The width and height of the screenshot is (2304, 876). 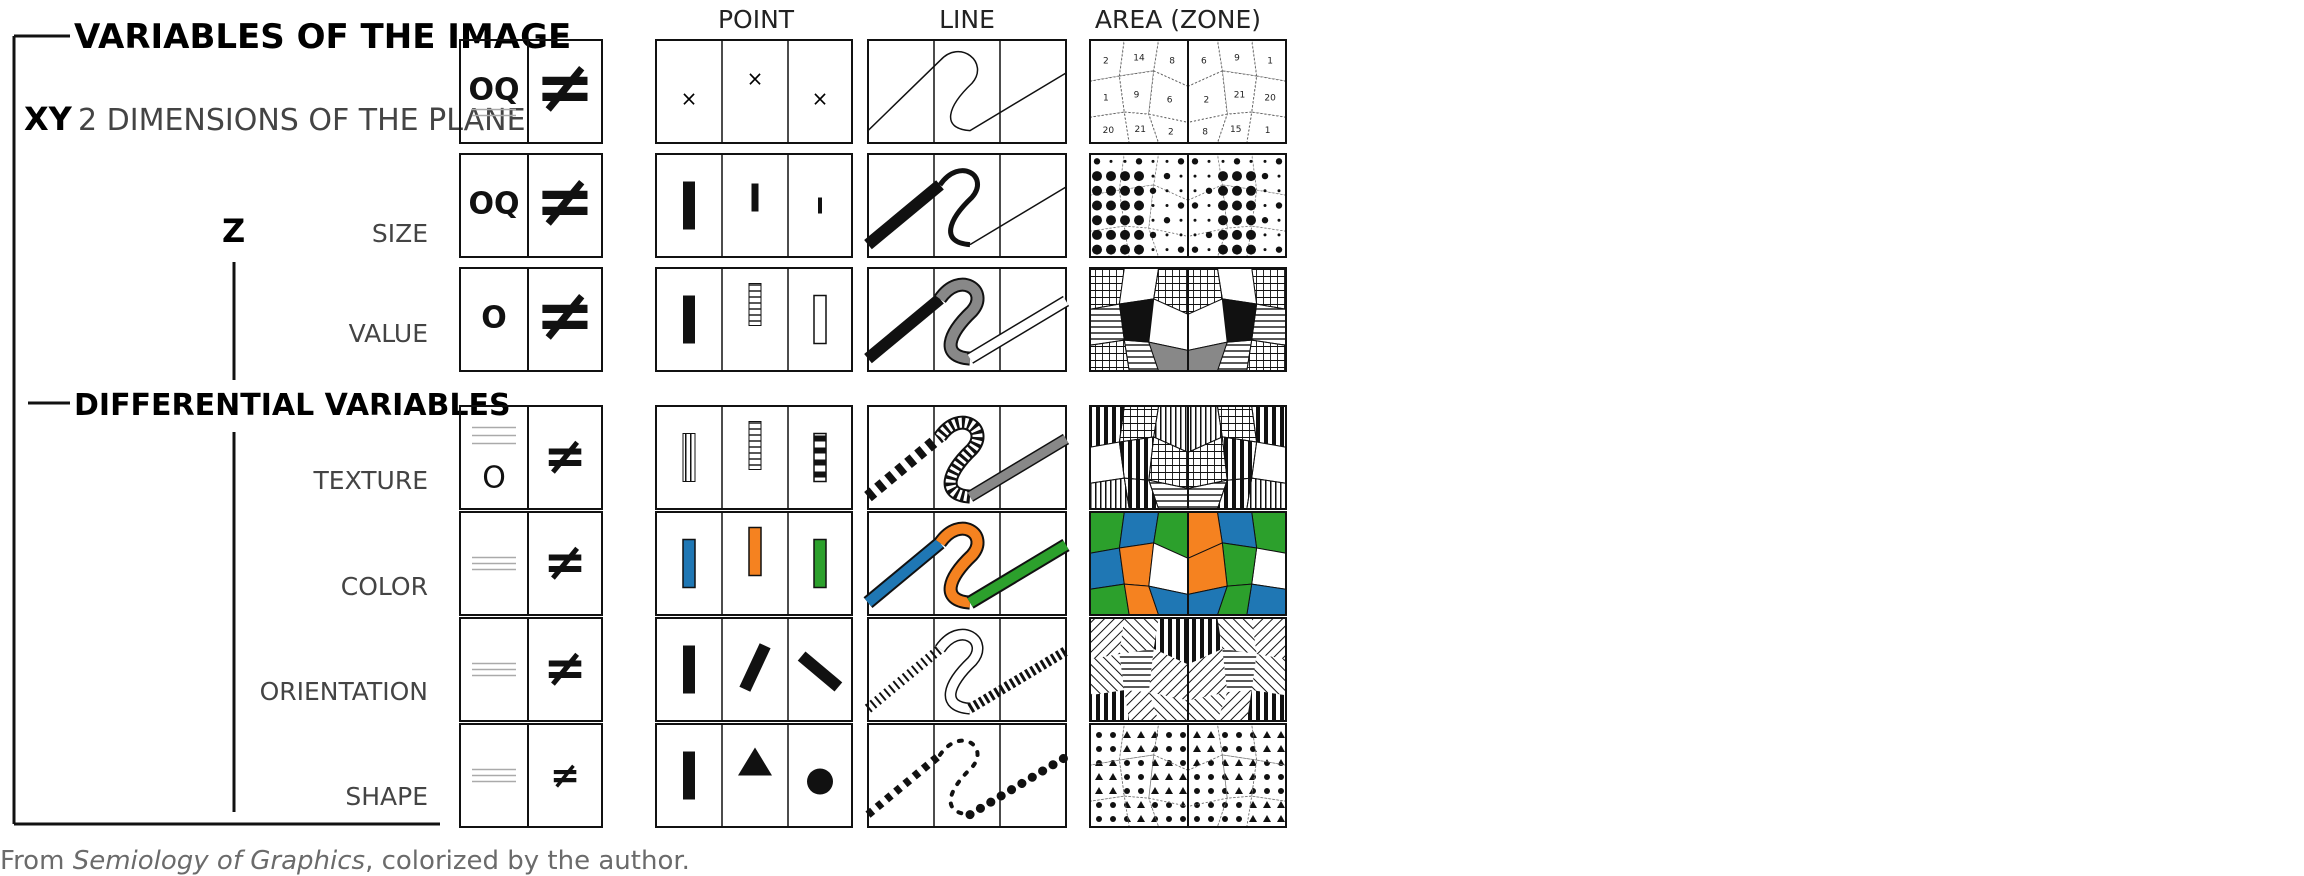 I want to click on line-row-texture, so click(x=967, y=457).